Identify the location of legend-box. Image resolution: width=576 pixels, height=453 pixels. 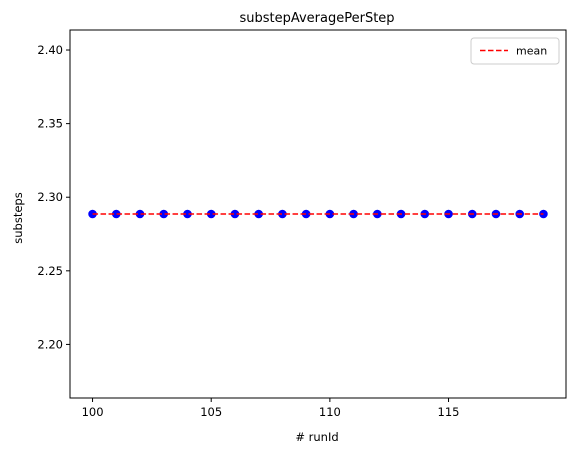
(515, 51).